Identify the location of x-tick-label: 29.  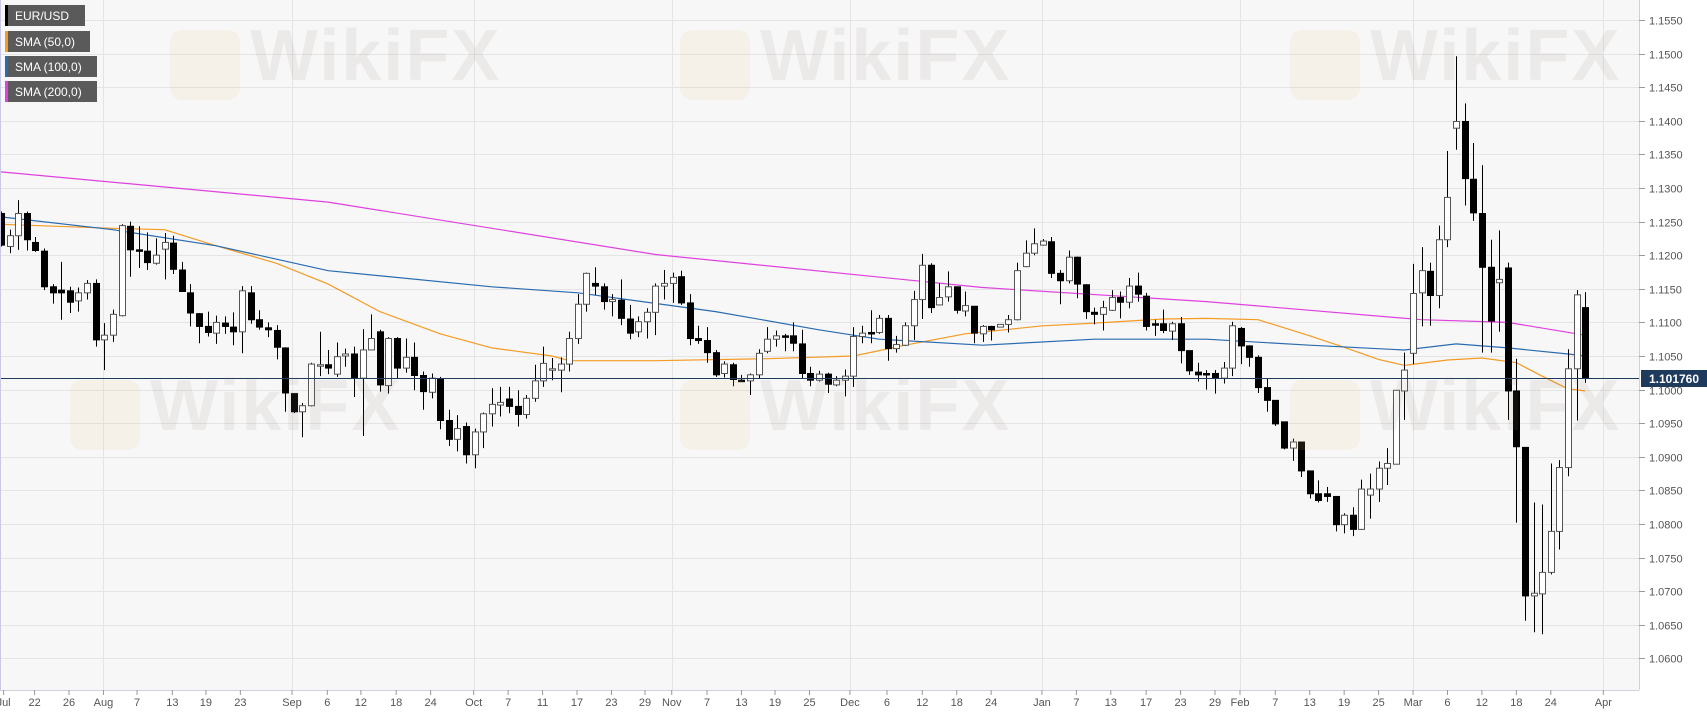
(645, 703).